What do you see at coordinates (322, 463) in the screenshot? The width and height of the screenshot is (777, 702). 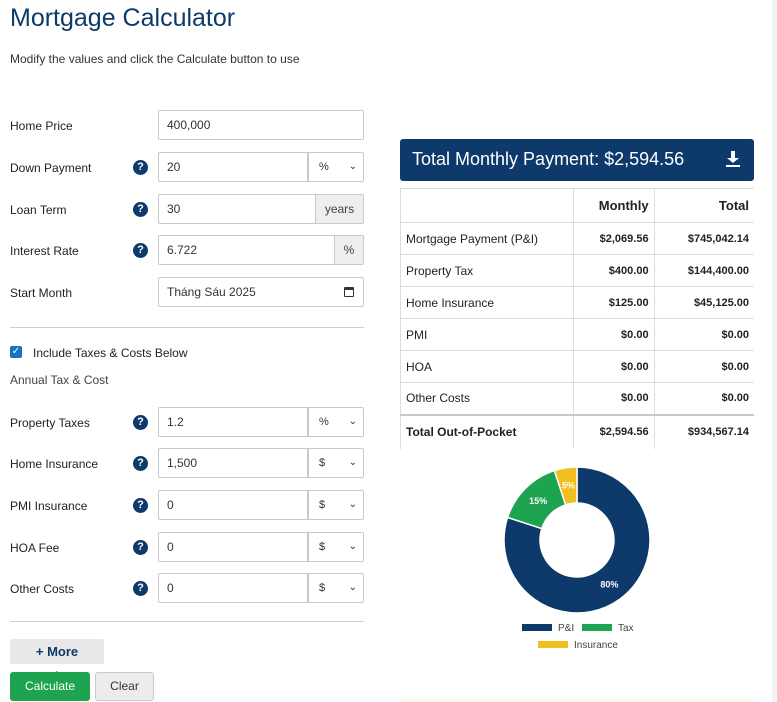 I see `home-insurance-unit-value: $` at bounding box center [322, 463].